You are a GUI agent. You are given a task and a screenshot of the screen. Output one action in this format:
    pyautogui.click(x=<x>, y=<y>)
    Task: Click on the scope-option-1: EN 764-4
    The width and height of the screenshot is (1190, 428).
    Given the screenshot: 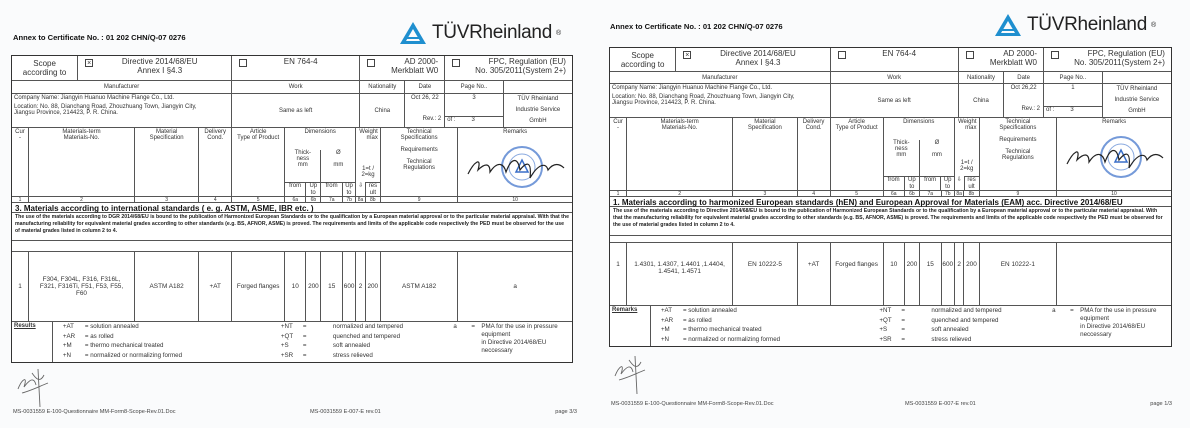 What is the action you would take?
    pyautogui.click(x=895, y=59)
    